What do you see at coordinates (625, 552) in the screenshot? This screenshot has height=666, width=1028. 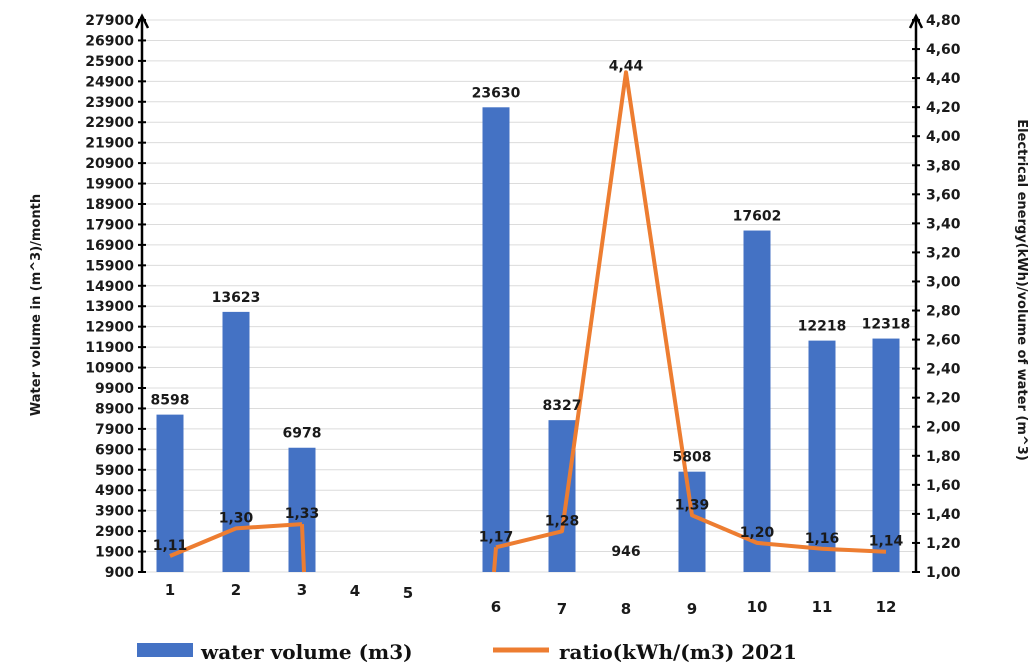 I see `bar-data-label: 946` at bounding box center [625, 552].